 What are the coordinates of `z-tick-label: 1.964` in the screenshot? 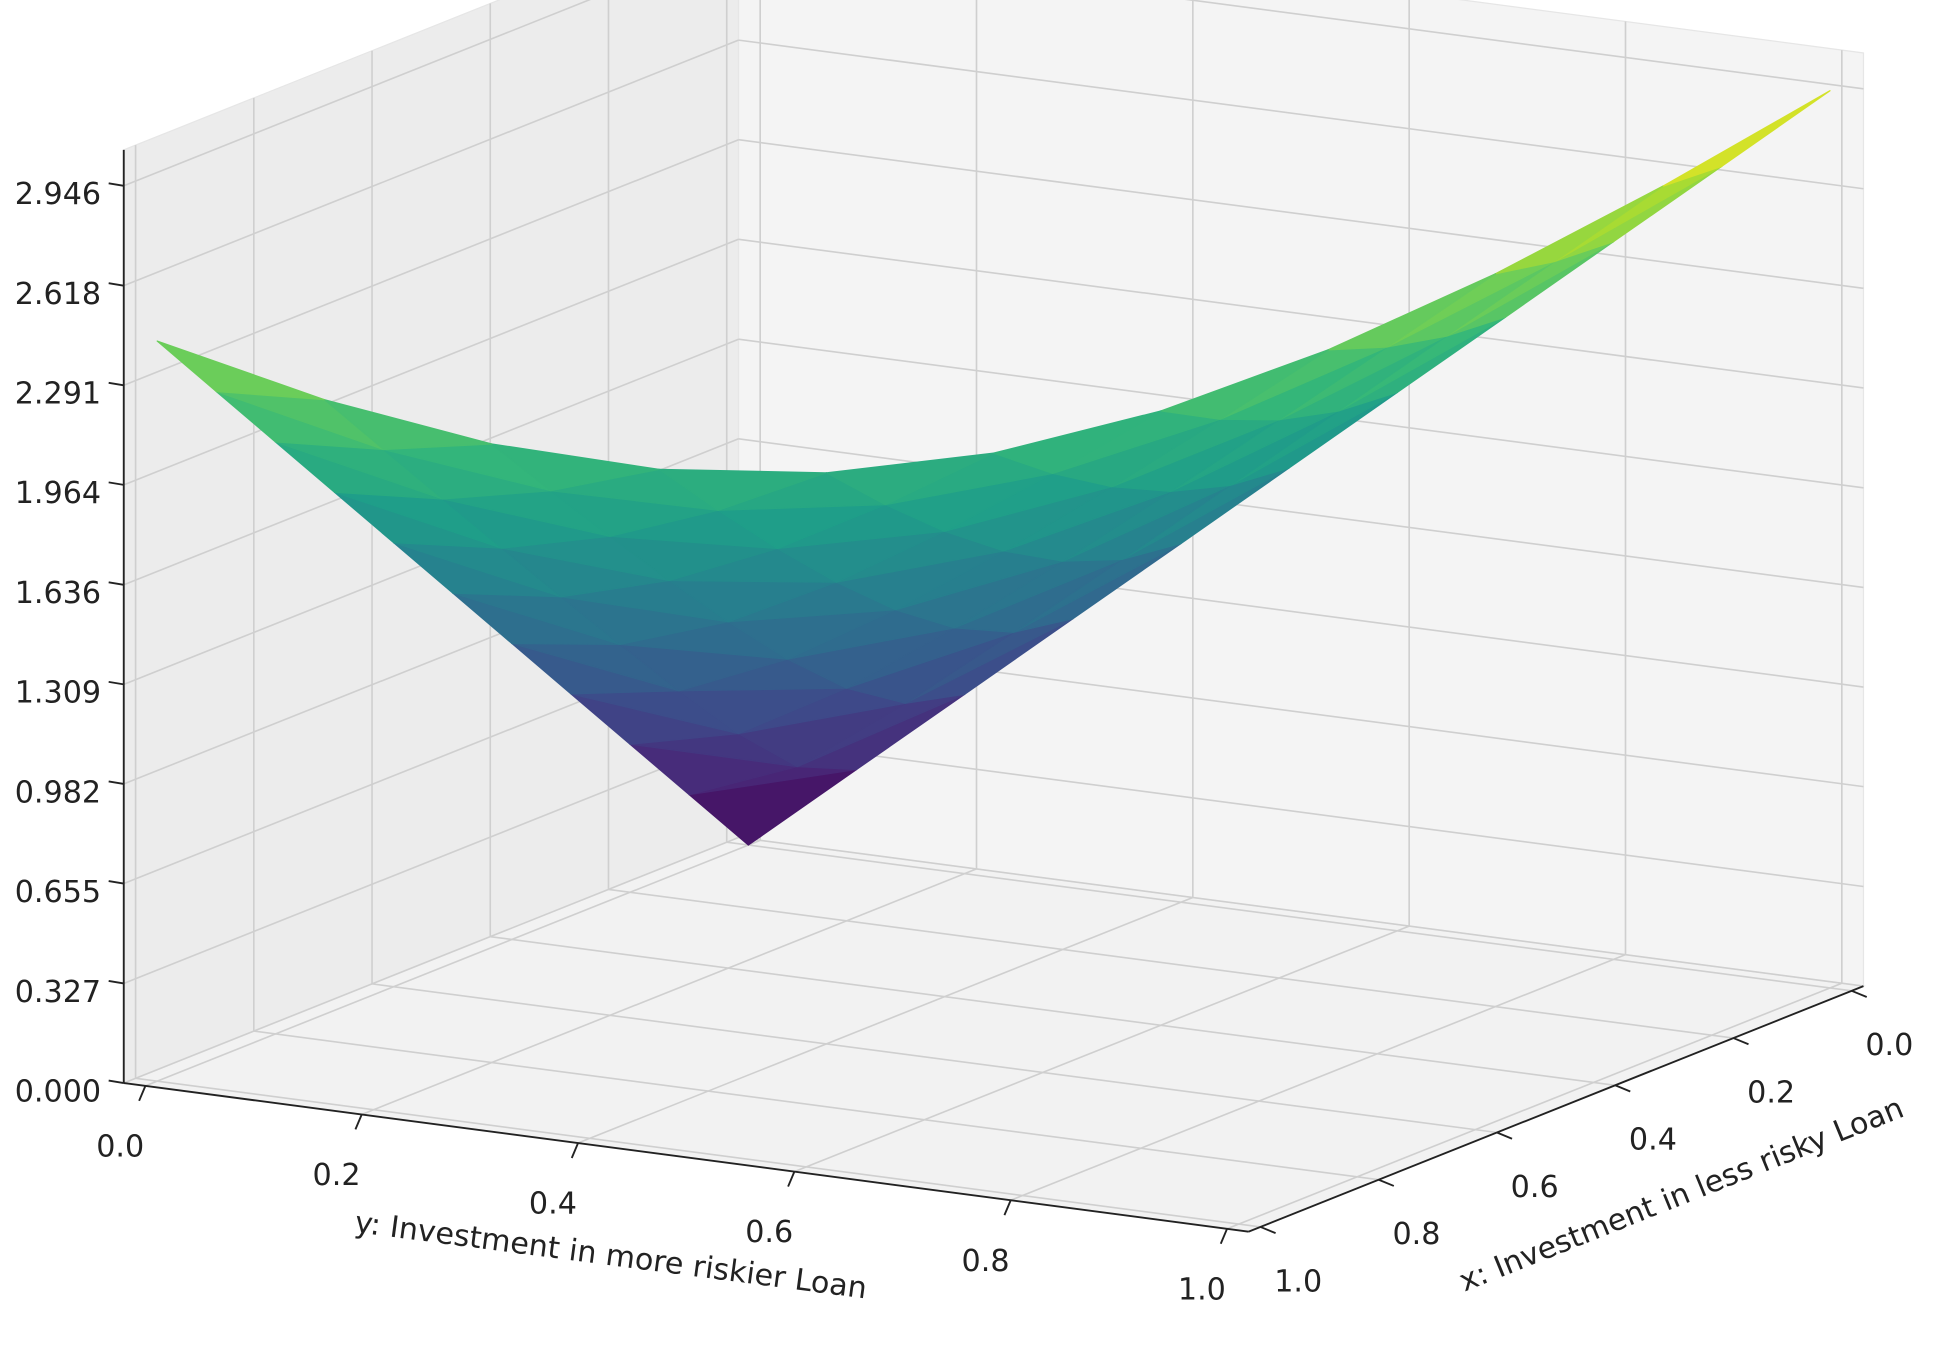 It's located at (58, 493).